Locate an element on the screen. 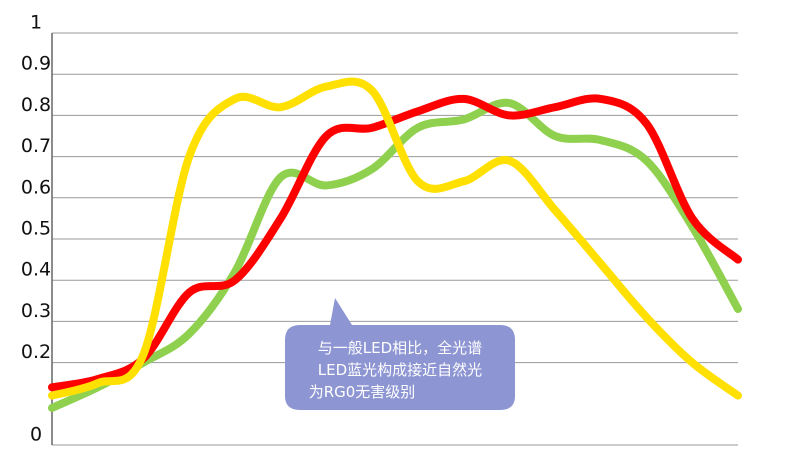  y-tick-label: 1 is located at coordinates (36, 23).